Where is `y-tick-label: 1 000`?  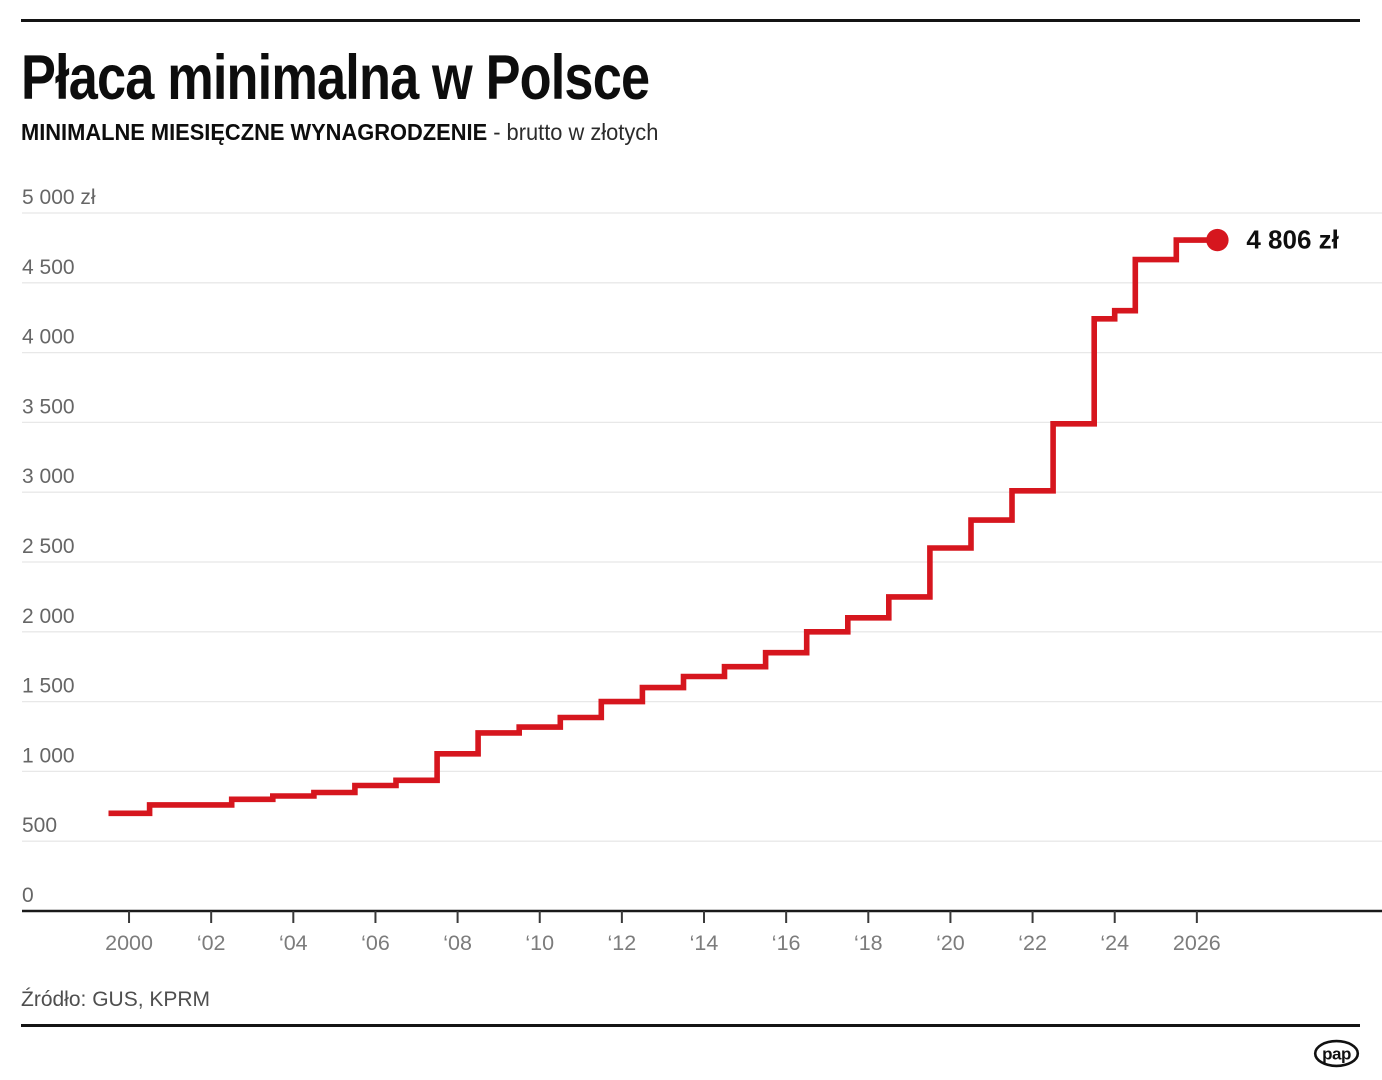 y-tick-label: 1 000 is located at coordinates (48, 755).